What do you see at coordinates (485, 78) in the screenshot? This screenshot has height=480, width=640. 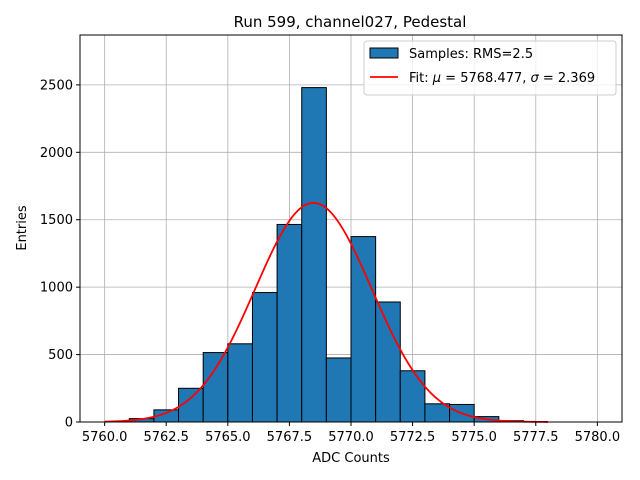 I see `legend-fit-mu-value: = 5768.477,` at bounding box center [485, 78].